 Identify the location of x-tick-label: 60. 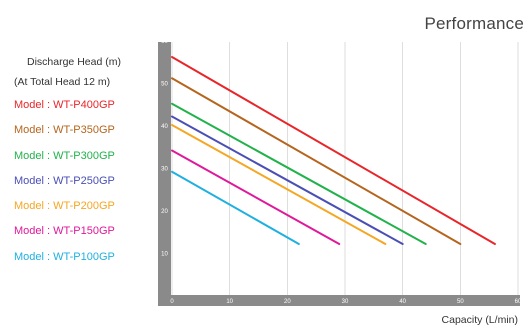
(518, 302).